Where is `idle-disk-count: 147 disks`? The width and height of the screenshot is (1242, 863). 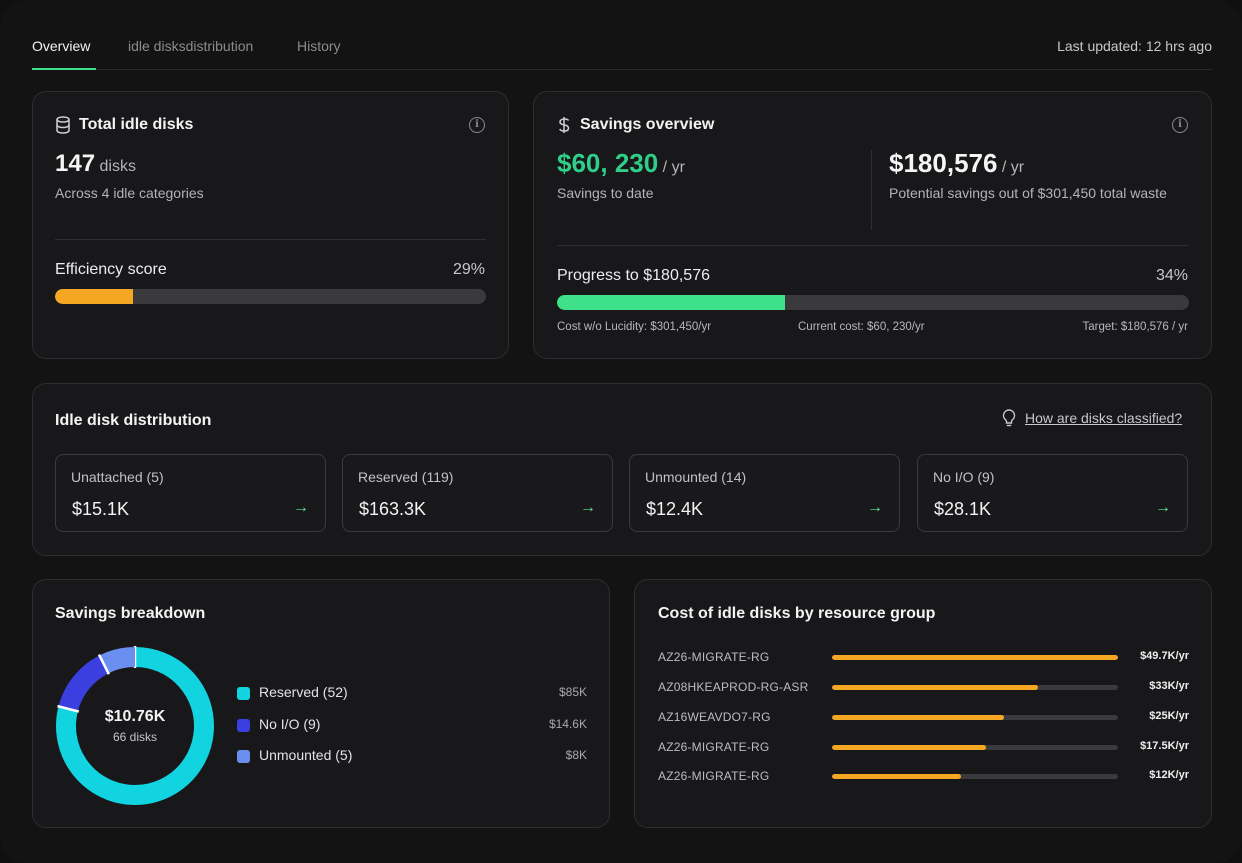
idle-disk-count: 147 disks is located at coordinates (95, 164).